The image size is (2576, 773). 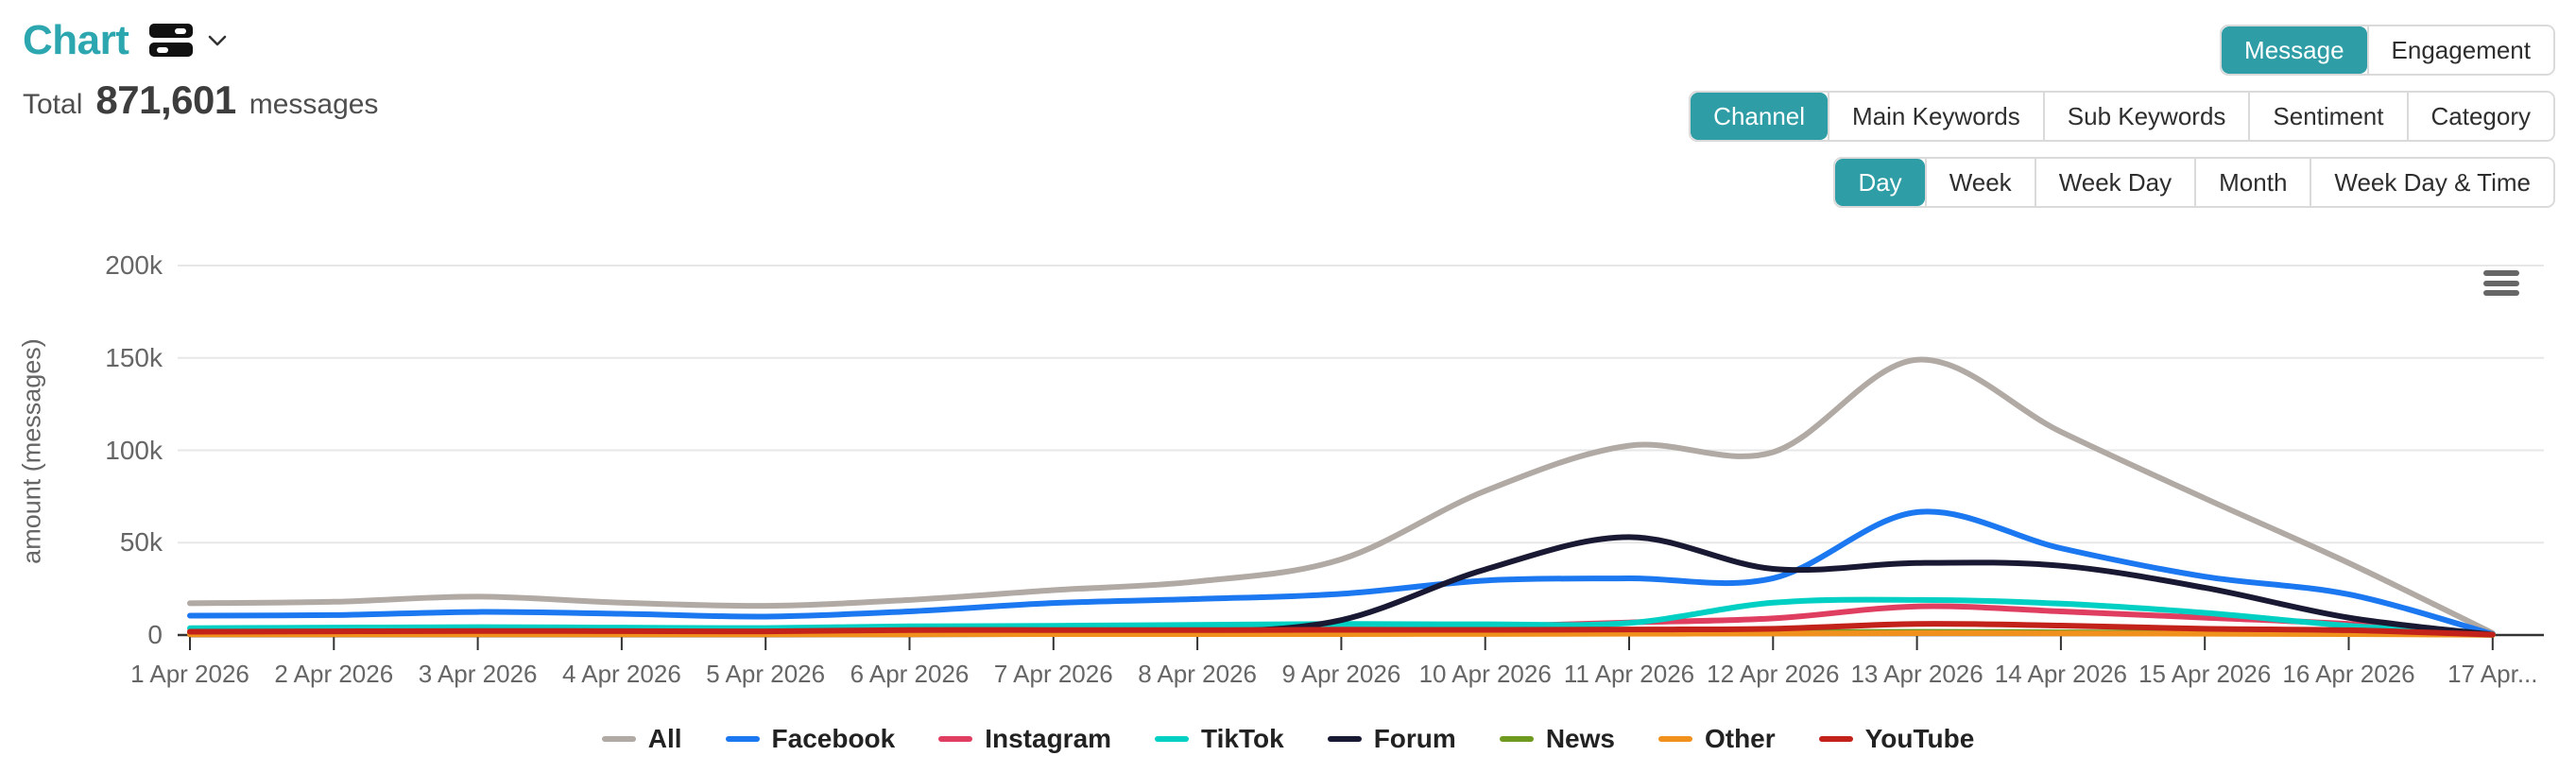 I want to click on total-summary: Total 871,601 messages, so click(x=200, y=100).